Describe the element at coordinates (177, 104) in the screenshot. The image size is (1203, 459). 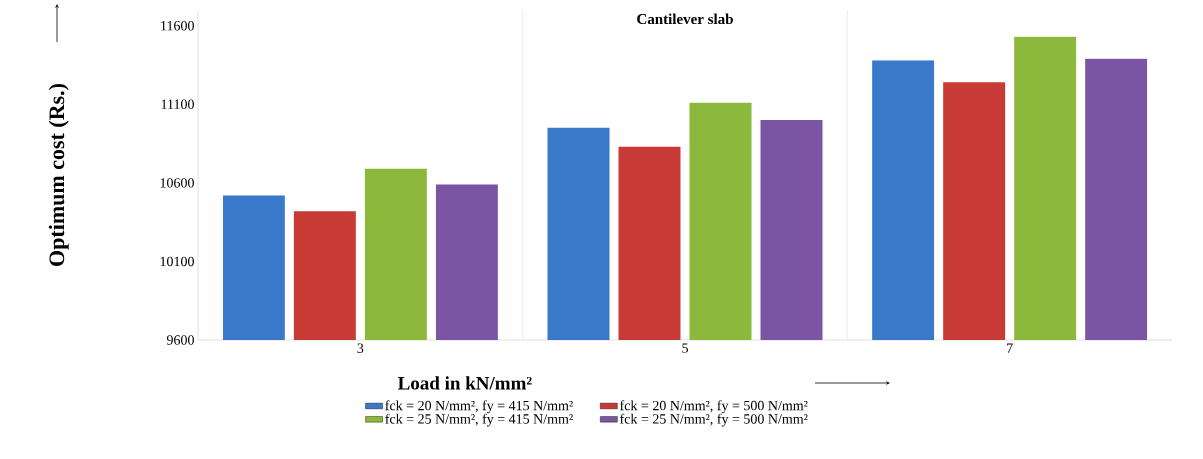
I see `y-tick-label: 11100` at that location.